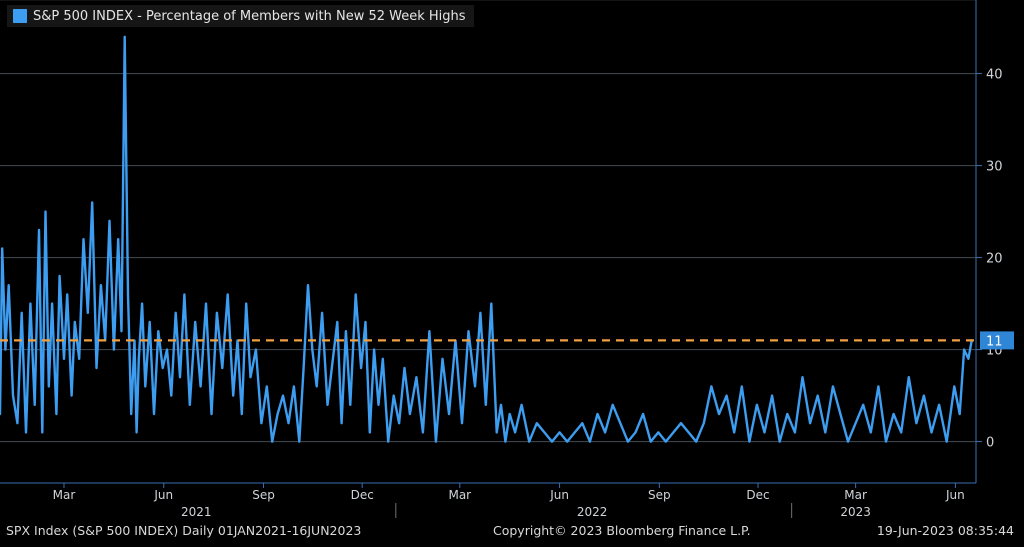 Image resolution: width=1024 pixels, height=547 pixels. Describe the element at coordinates (509, 492) in the screenshot. I see `x-axis-ticks: Mar Jun Sep Dec Mar Jun Sep Dec Mar Jun` at that location.